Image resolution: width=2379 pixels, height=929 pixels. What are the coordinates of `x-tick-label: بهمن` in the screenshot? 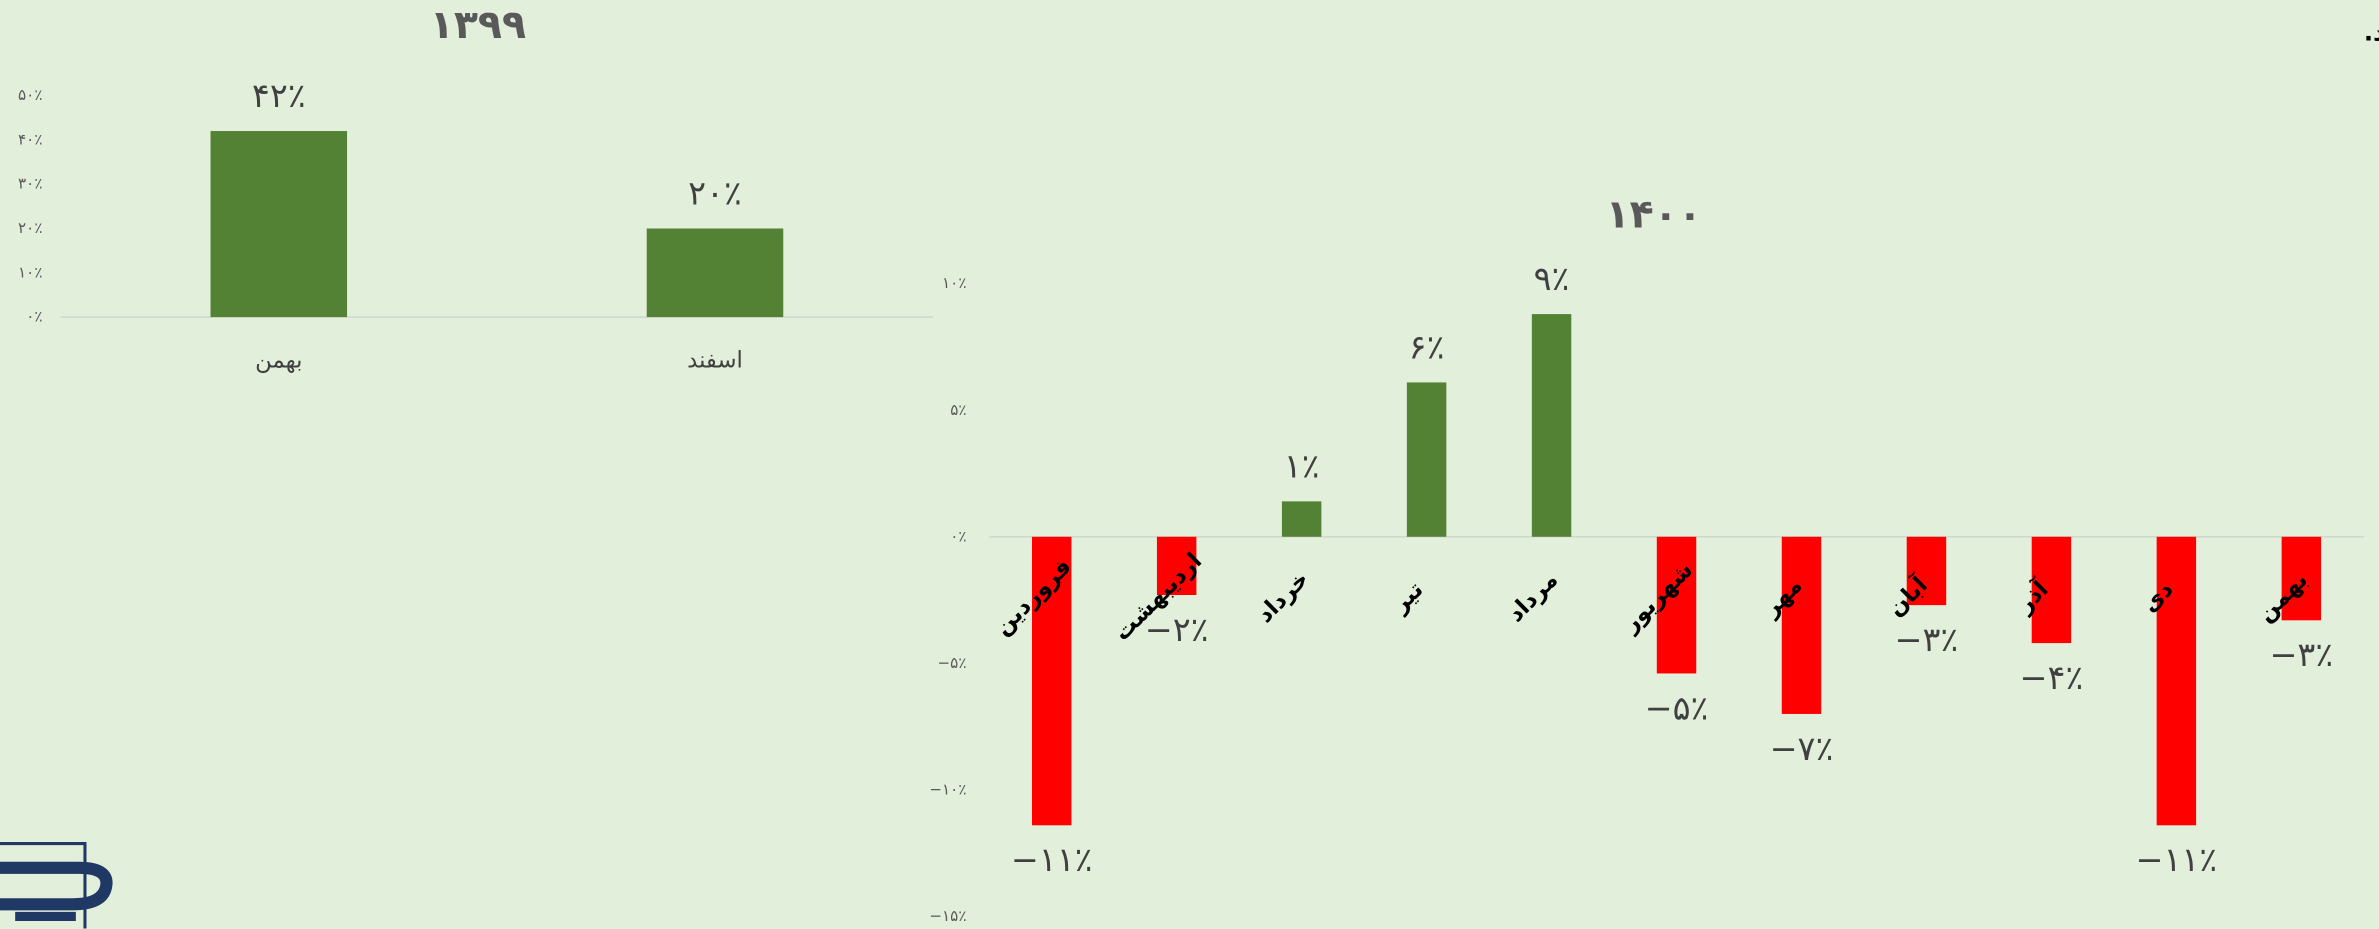 It's located at (278, 361).